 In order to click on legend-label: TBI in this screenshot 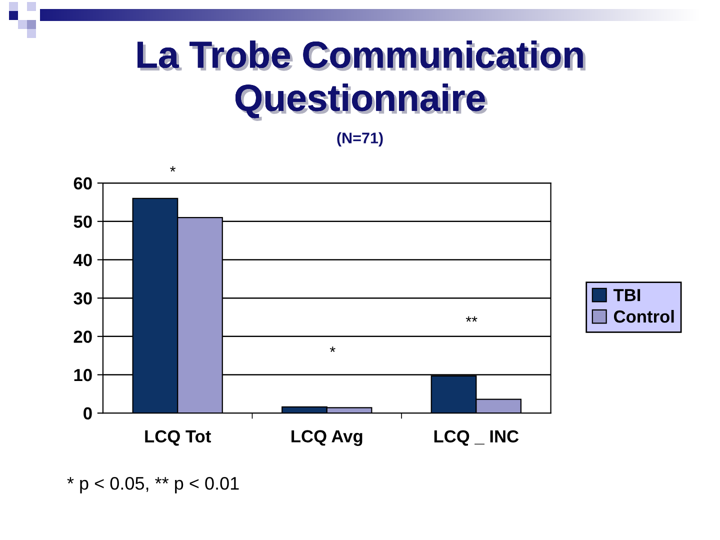, I will do `click(626, 295)`.